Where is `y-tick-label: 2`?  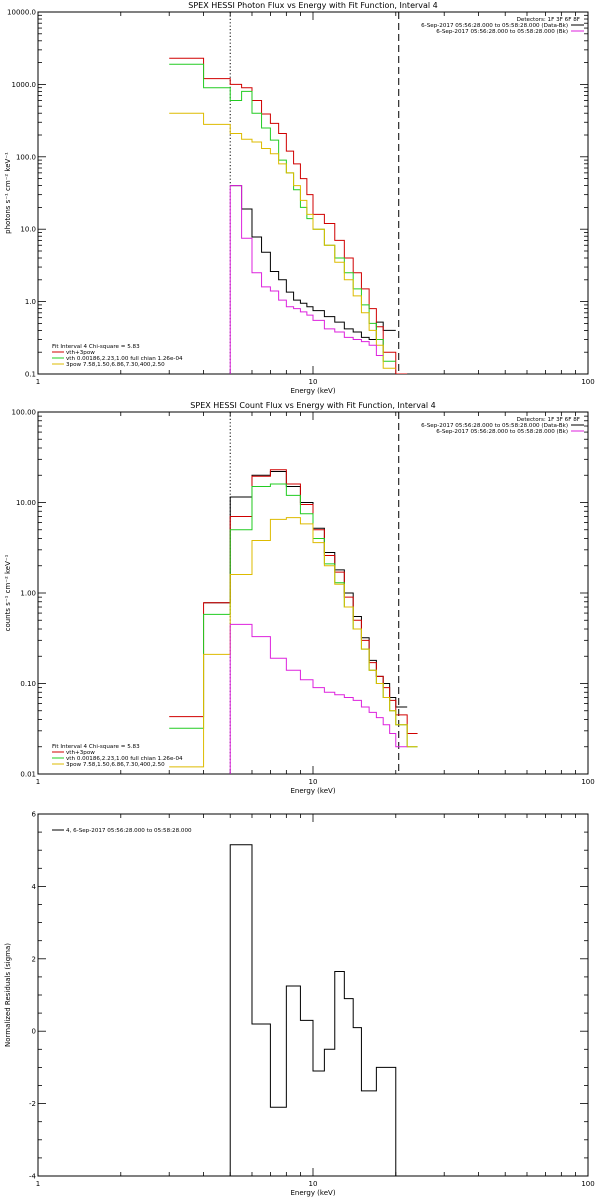 y-tick-label: 2 is located at coordinates (34, 959).